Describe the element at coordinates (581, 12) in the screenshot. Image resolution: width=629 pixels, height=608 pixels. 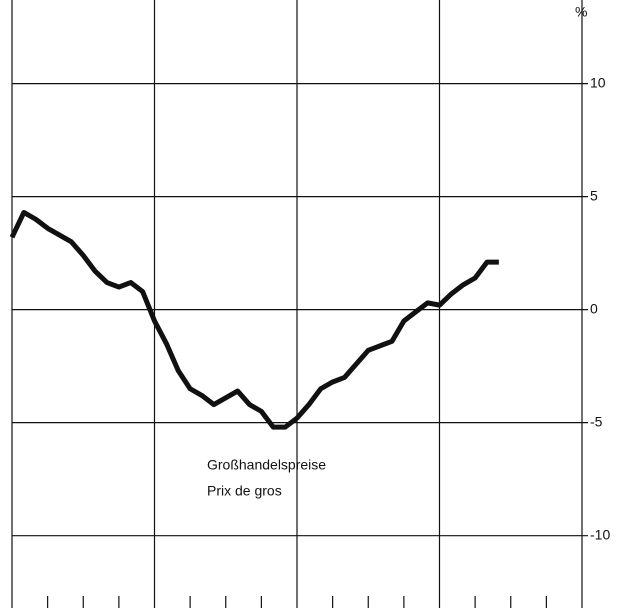
I see `y-unit: %` at that location.